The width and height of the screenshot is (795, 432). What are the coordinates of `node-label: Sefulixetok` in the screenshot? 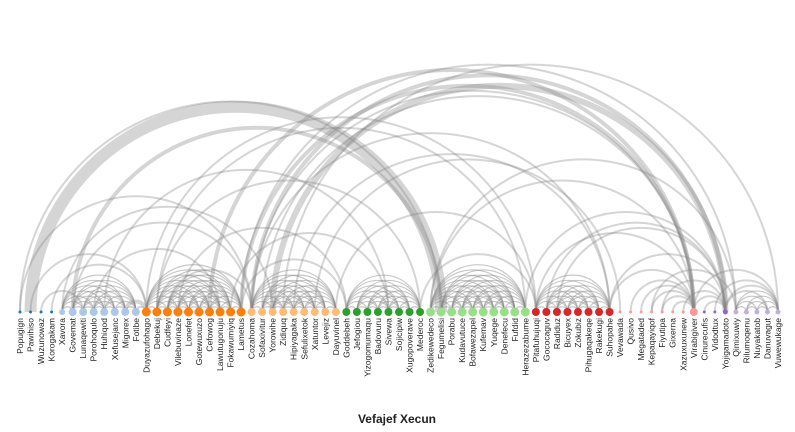 It's located at (304, 338).